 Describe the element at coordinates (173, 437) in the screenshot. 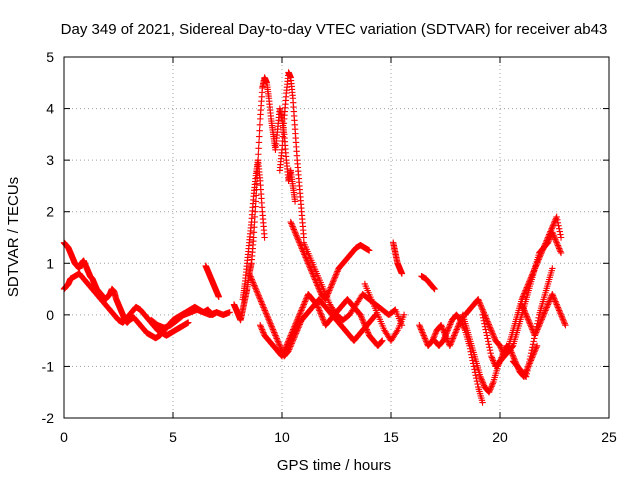

I see `x-tick-label: 5` at that location.